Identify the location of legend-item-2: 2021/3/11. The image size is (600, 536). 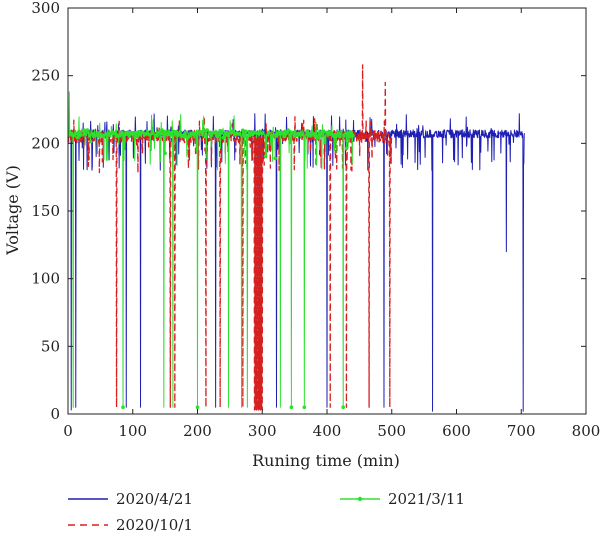
(402, 499).